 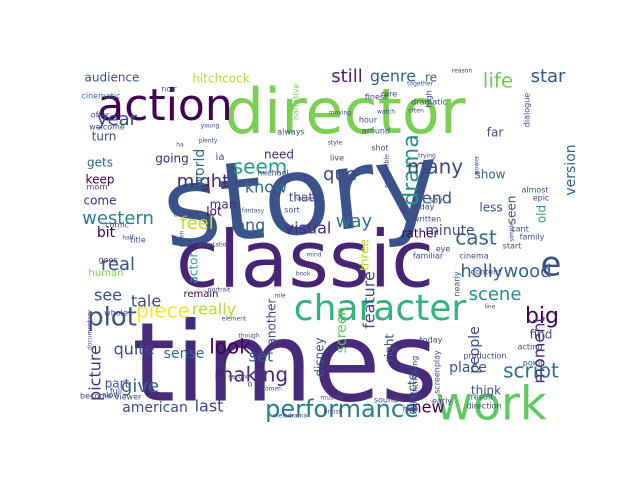 I want to click on word-american: american, so click(x=155, y=408).